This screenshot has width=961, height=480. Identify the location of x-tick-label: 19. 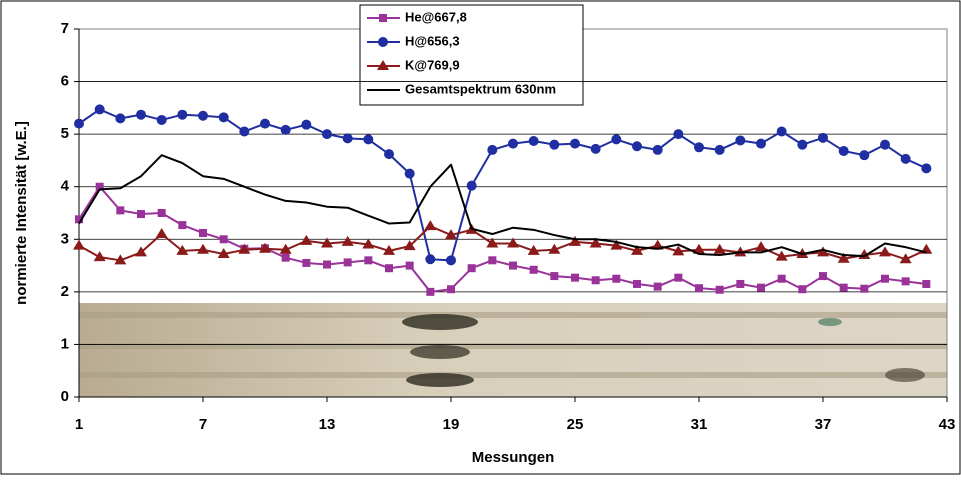
(451, 424).